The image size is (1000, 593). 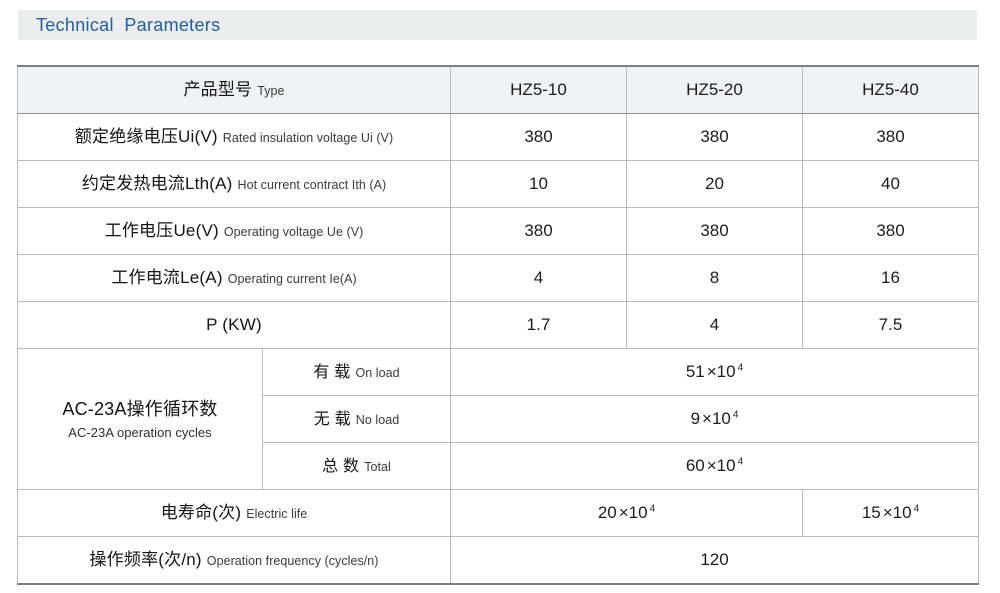 I want to click on cell-value-on-load: 51 ×10 4, so click(x=714, y=372).